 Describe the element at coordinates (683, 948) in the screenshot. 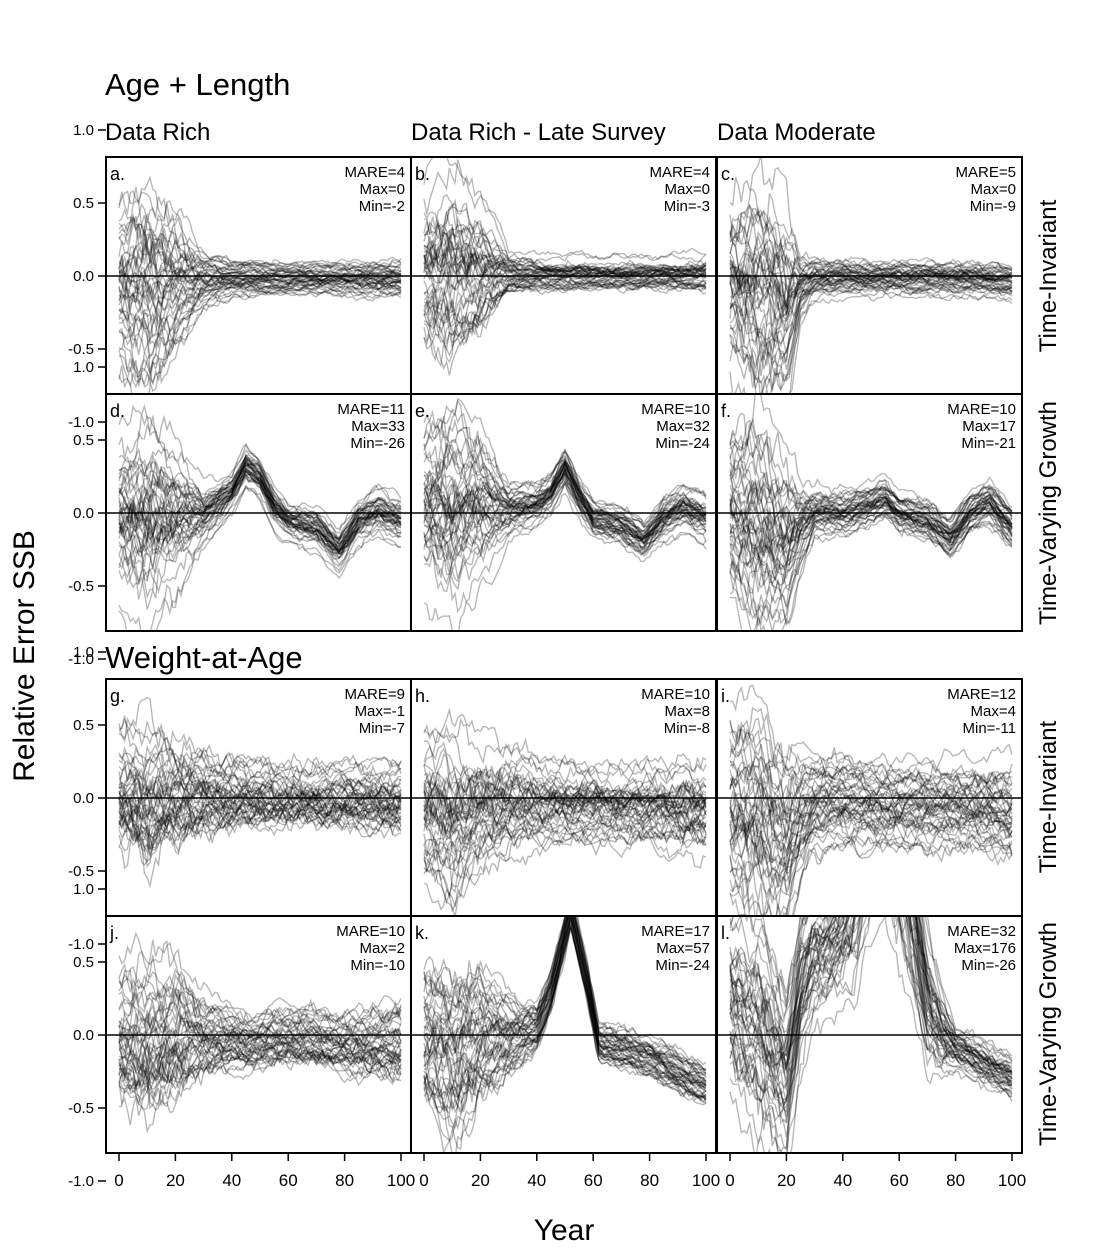

I see `max-stat: Max=57` at that location.